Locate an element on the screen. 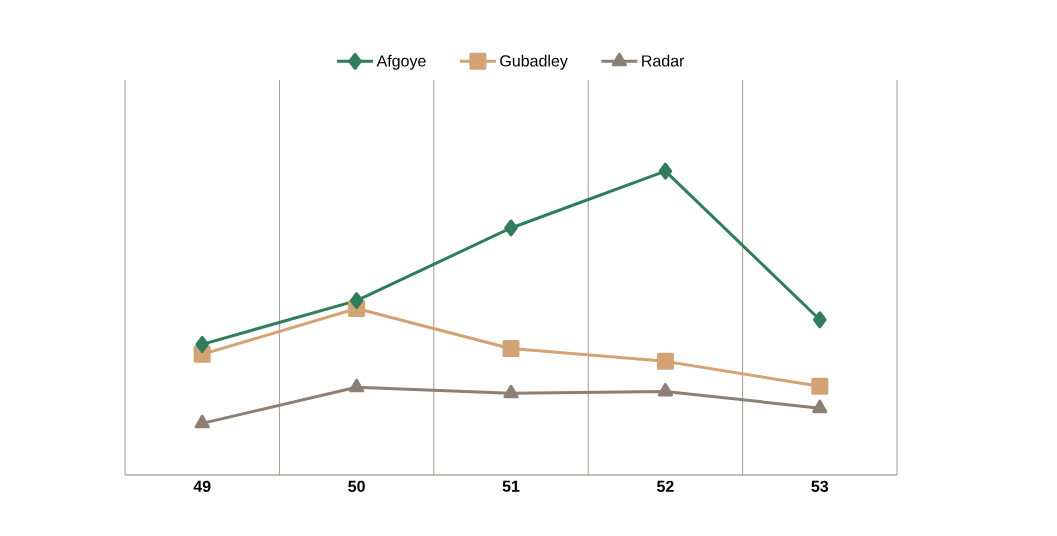  legend-label: Gubadley is located at coordinates (534, 62).